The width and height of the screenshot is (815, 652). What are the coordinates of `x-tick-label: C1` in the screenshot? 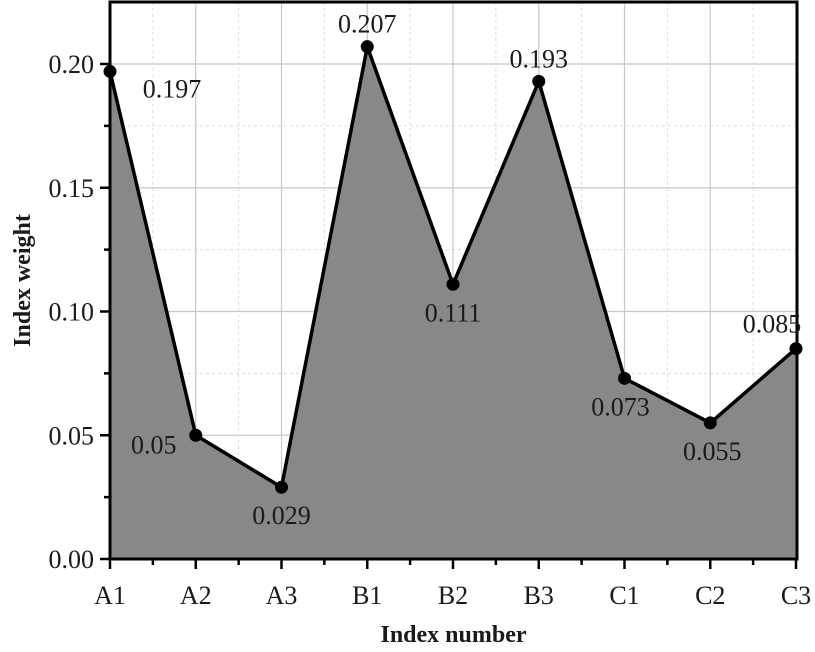 It's located at (624, 595).